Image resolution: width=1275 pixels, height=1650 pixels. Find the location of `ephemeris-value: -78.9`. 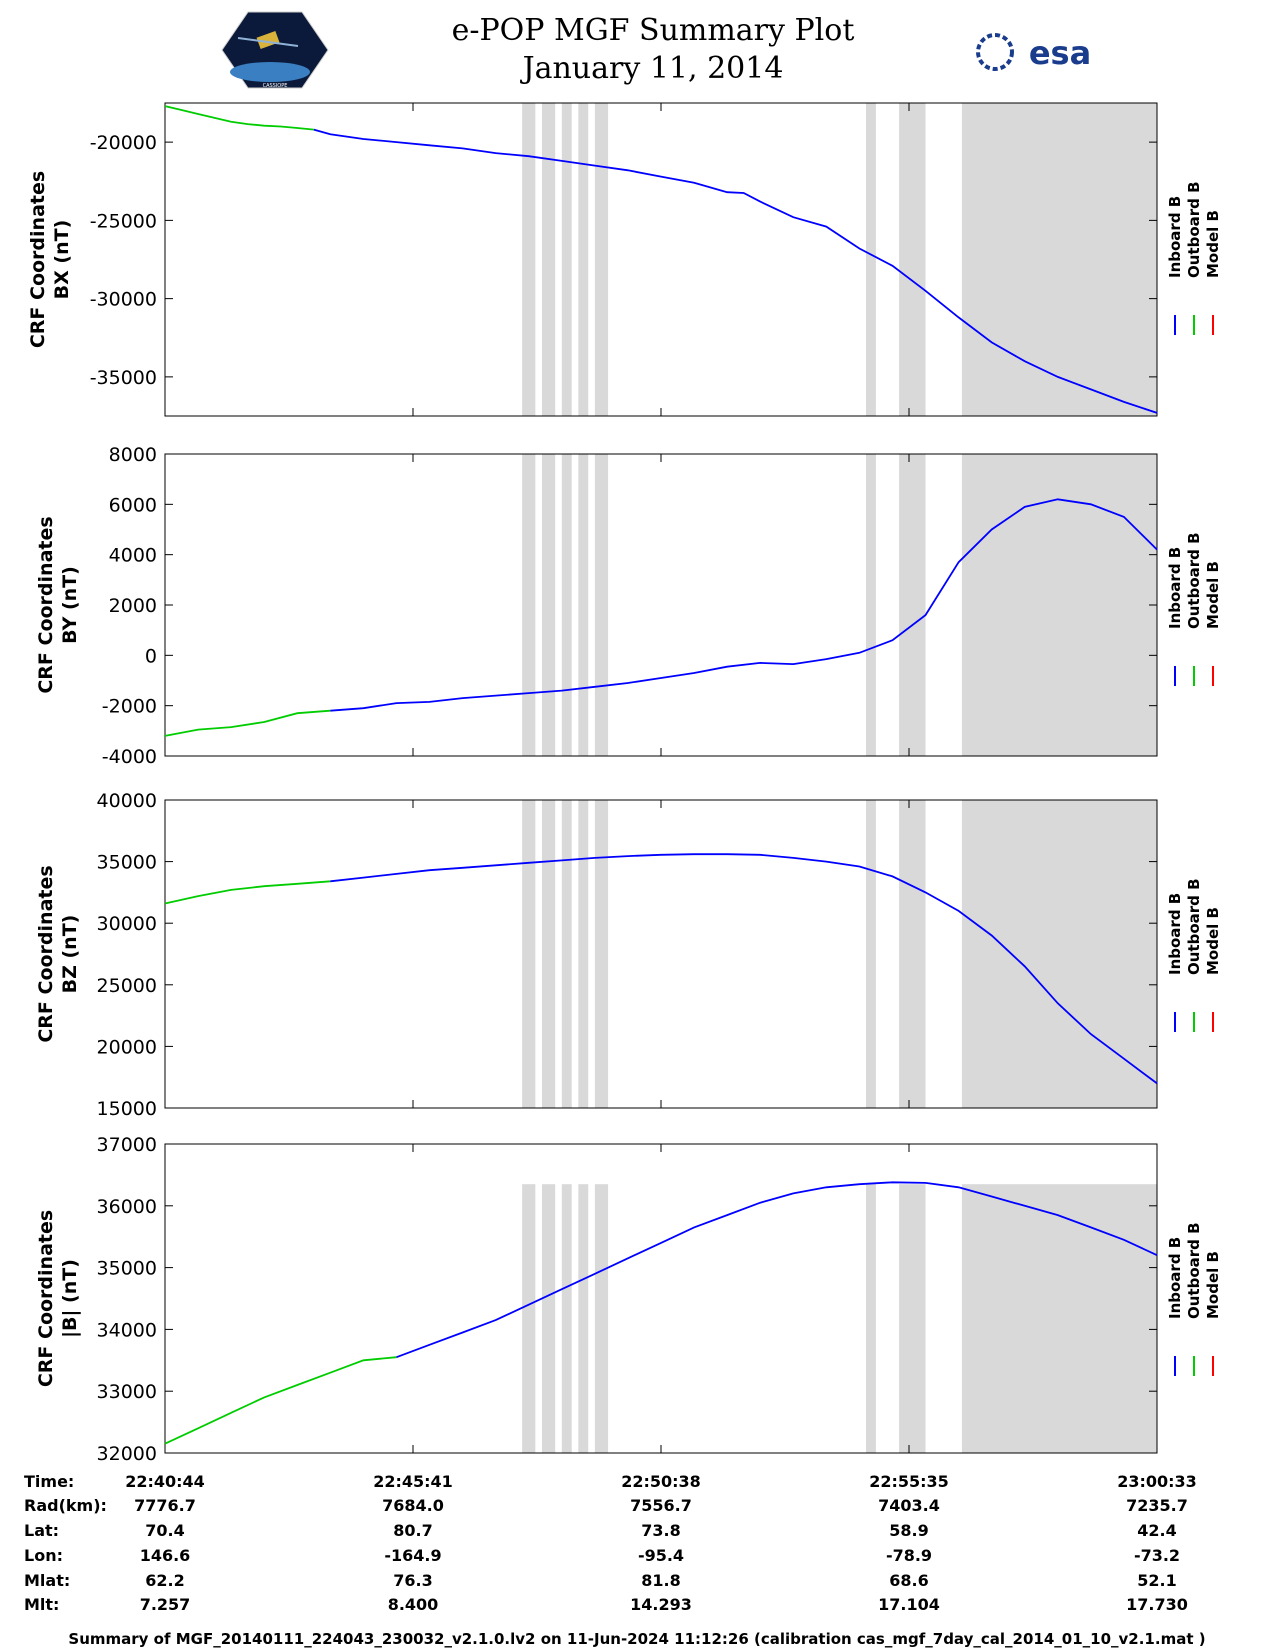

ephemeris-value: -78.9 is located at coordinates (909, 1555).